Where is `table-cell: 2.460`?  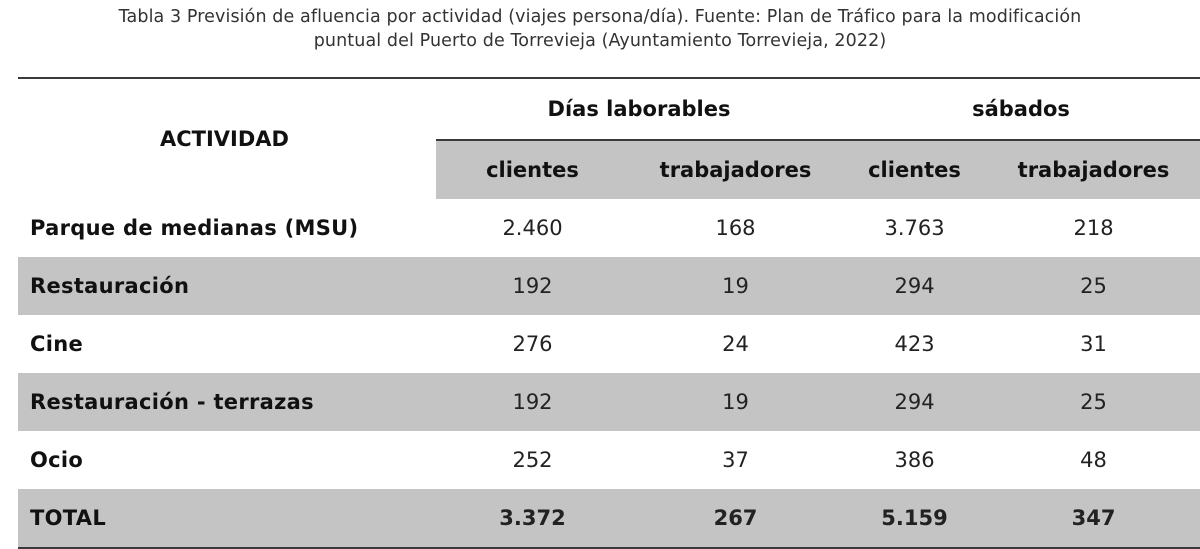 table-cell: 2.460 is located at coordinates (532, 228).